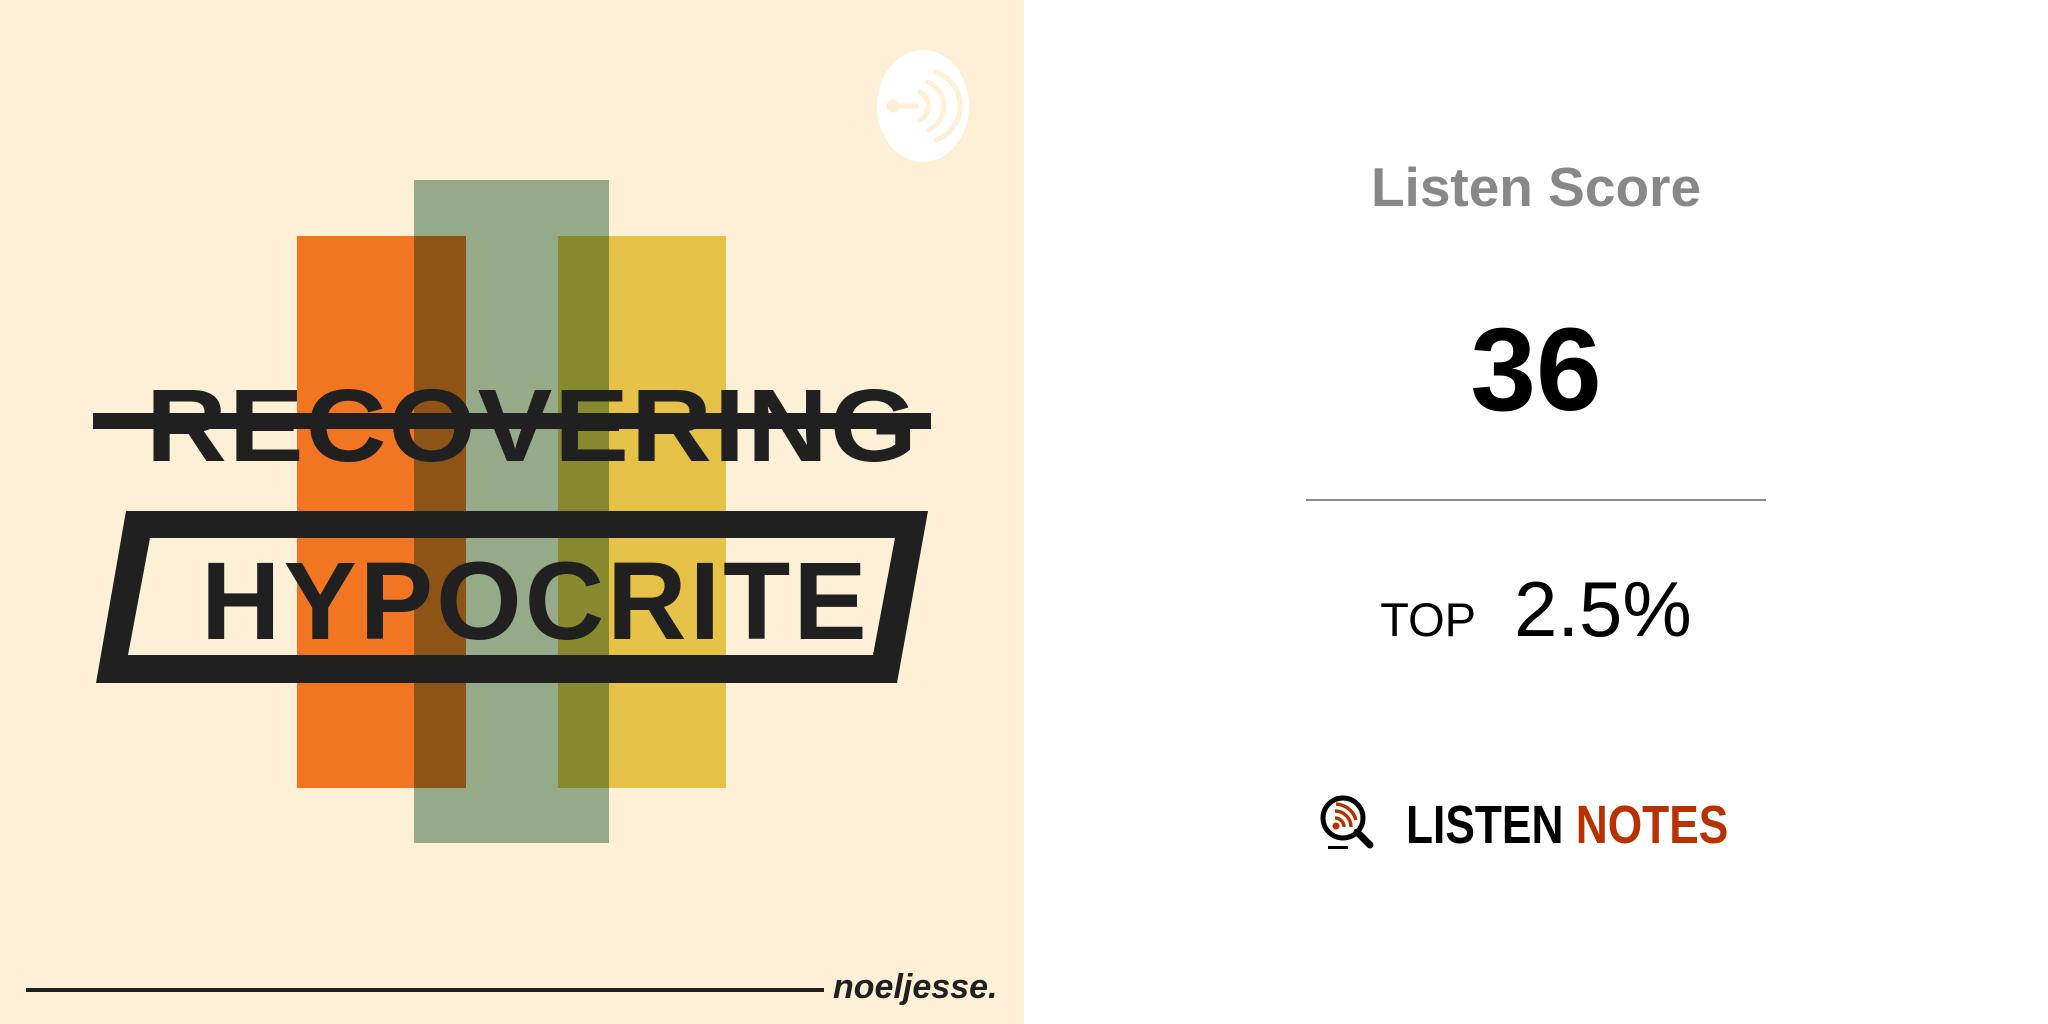 The height and width of the screenshot is (1024, 2048). I want to click on listen-notes-logo: LISTEN NOTES, so click(1538, 821).